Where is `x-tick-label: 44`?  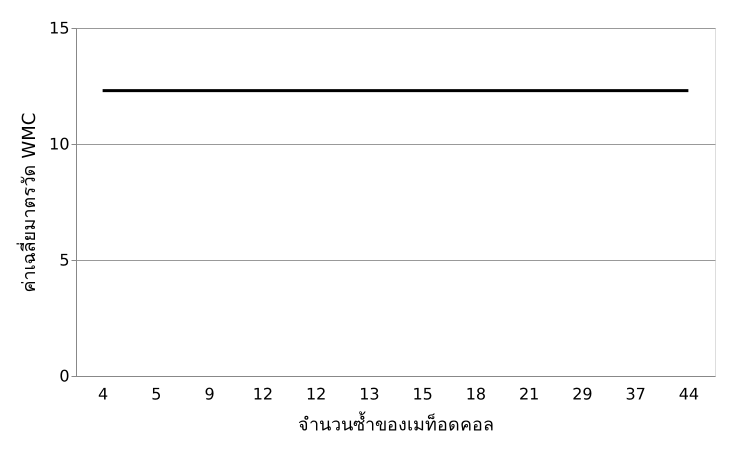 x-tick-label: 44 is located at coordinates (689, 394).